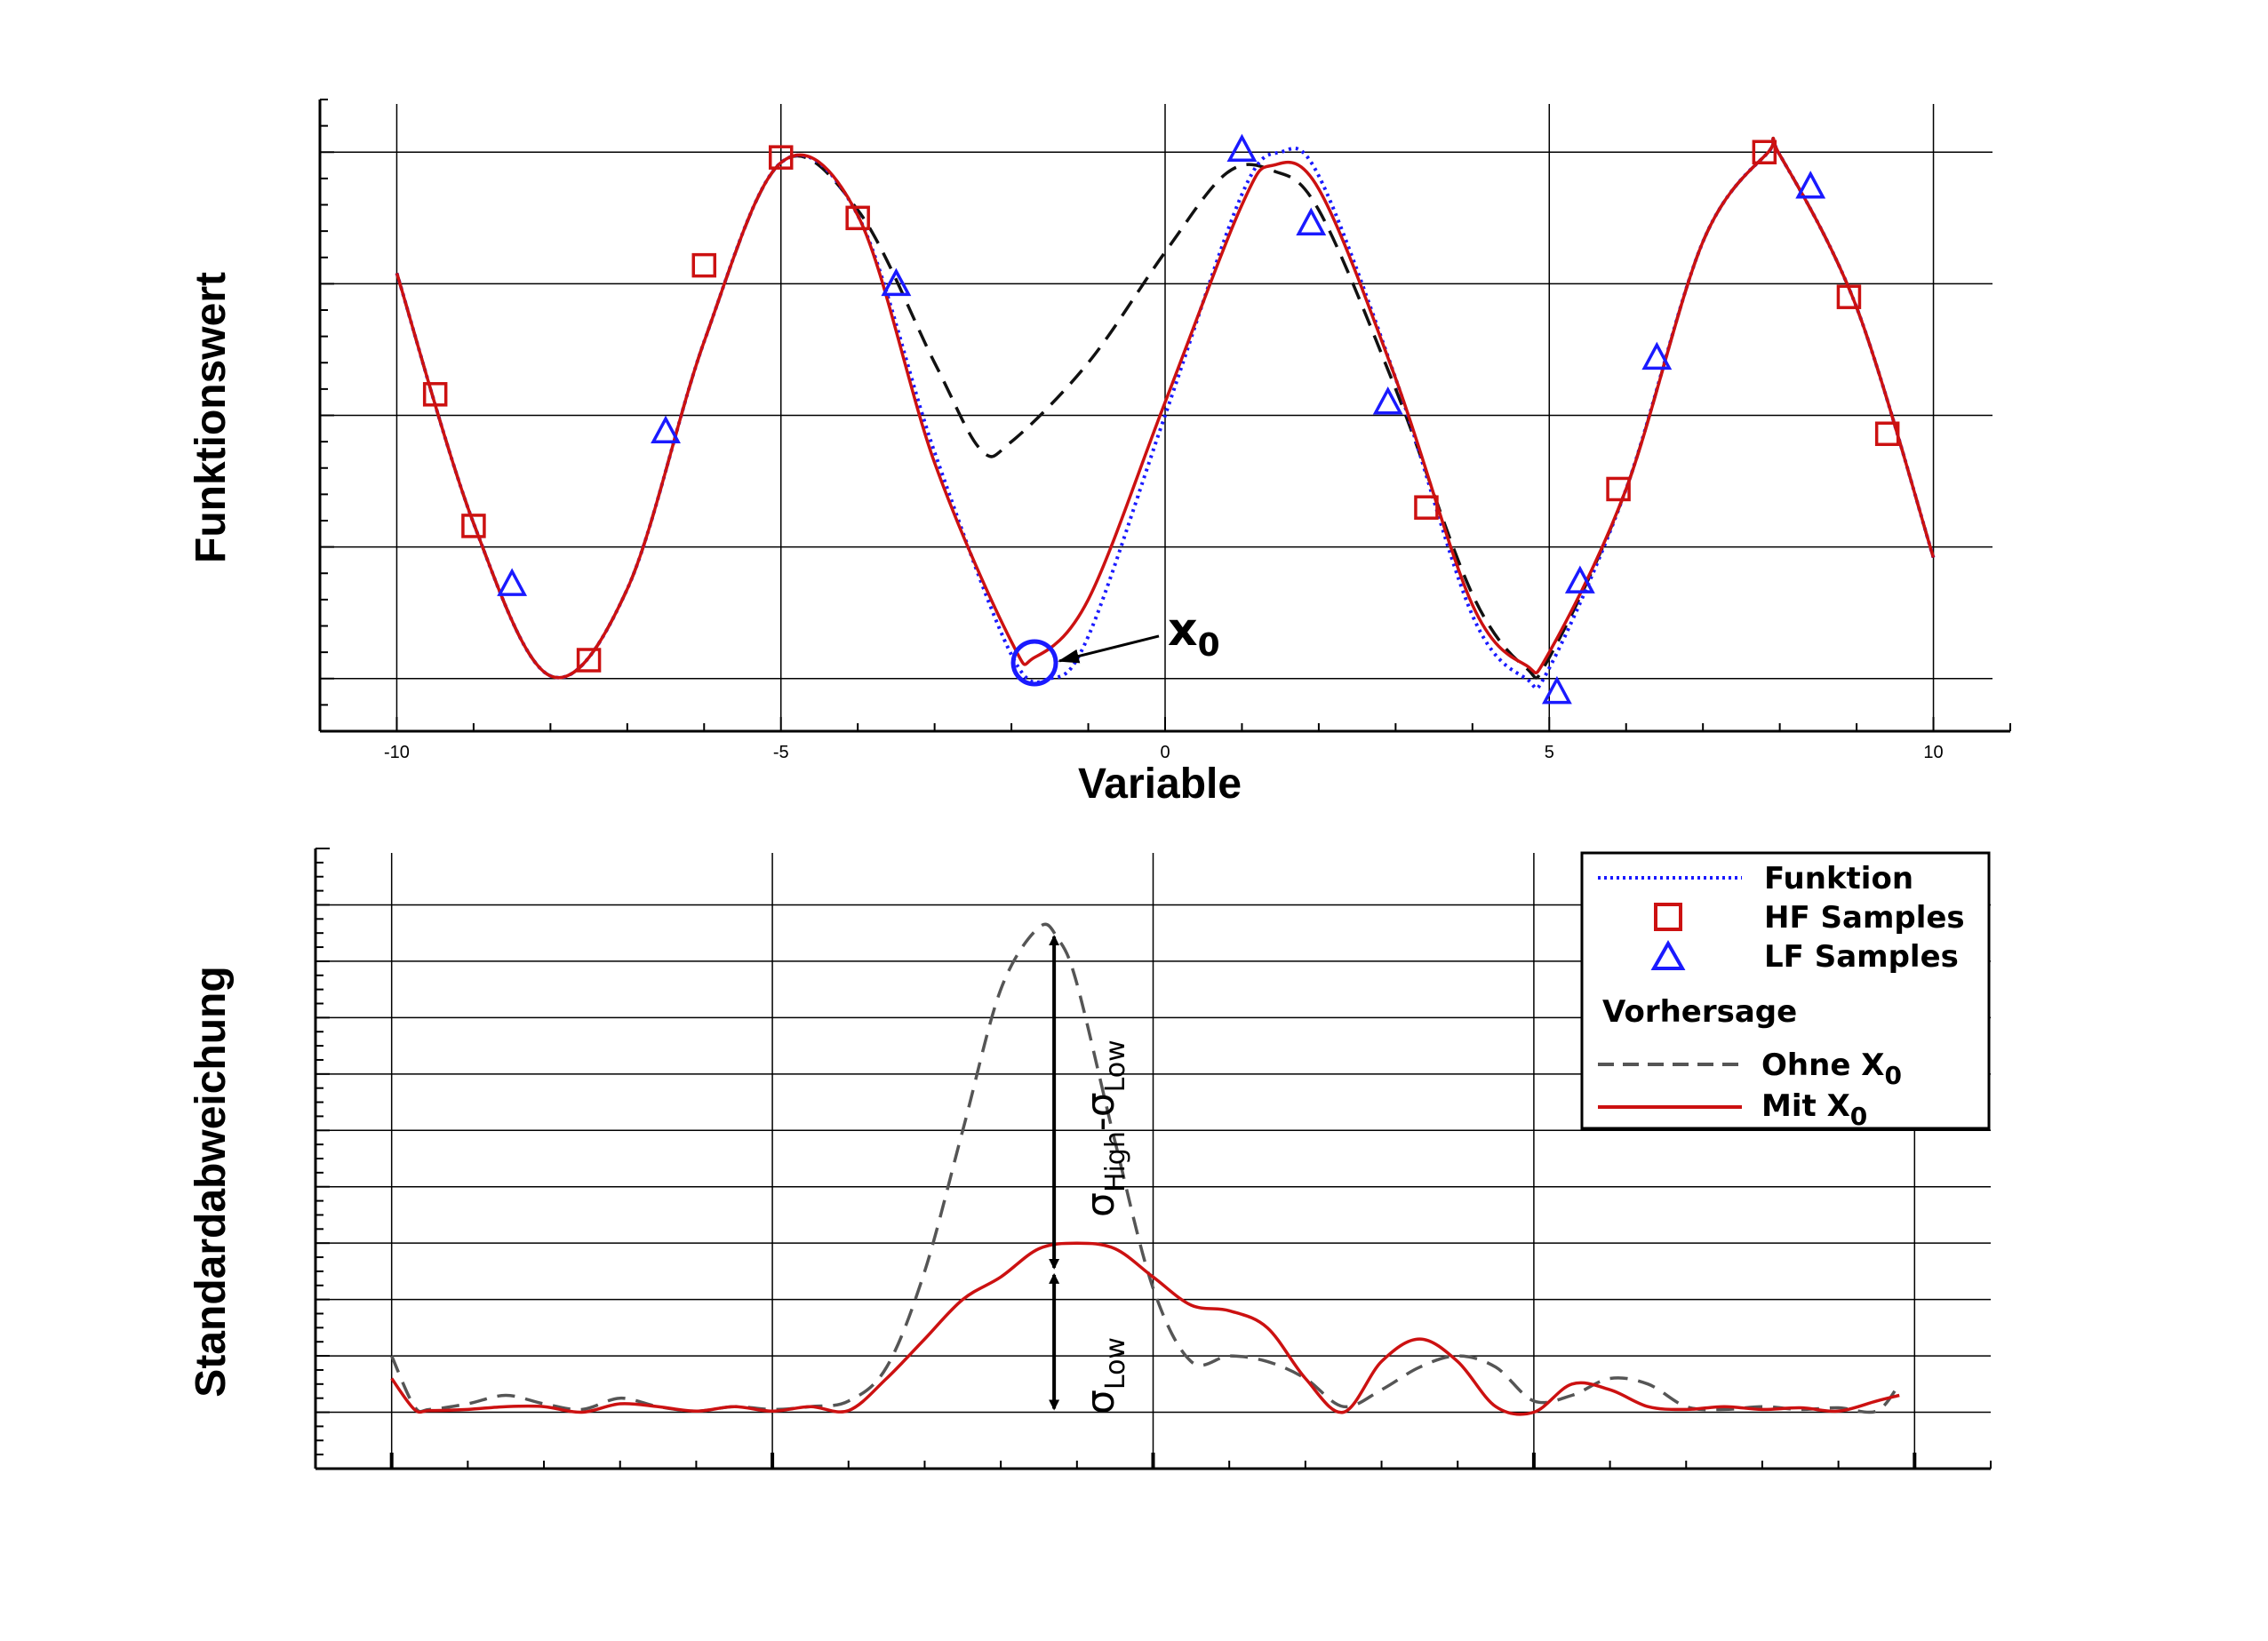  What do you see at coordinates (1104, 1128) in the screenshot?
I see `sigma-diff-label: σHigh-σLow` at bounding box center [1104, 1128].